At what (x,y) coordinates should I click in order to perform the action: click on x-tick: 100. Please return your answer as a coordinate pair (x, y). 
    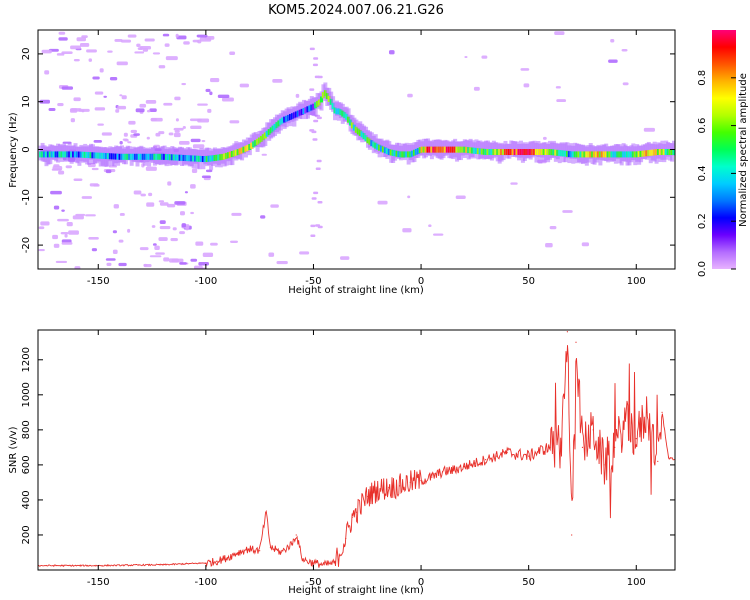
    Looking at the image, I should click on (636, 158).